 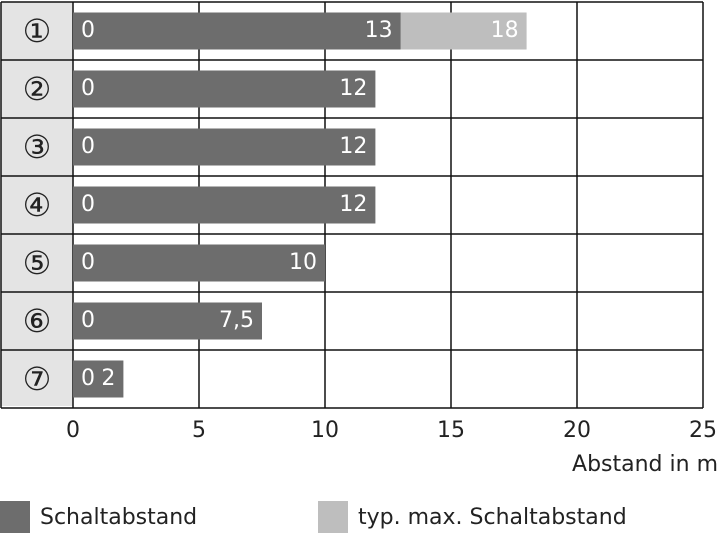 I want to click on category-label: ④, so click(x=37, y=205).